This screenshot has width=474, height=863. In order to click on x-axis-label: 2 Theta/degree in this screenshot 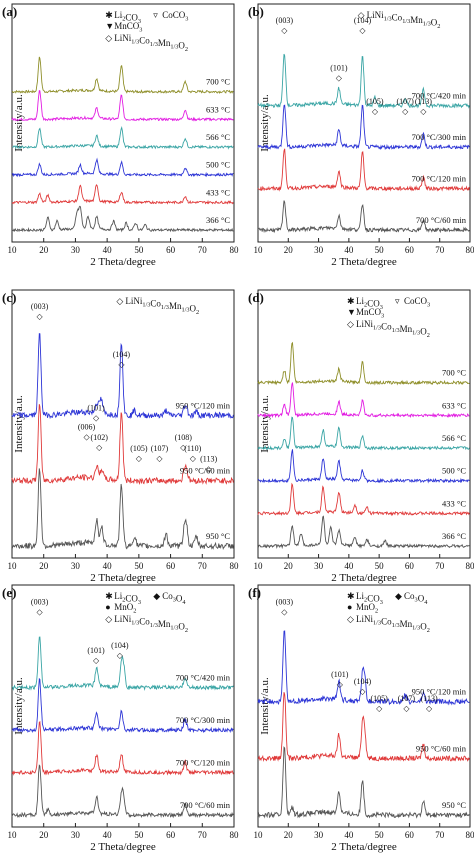, I will do `click(123, 578)`.